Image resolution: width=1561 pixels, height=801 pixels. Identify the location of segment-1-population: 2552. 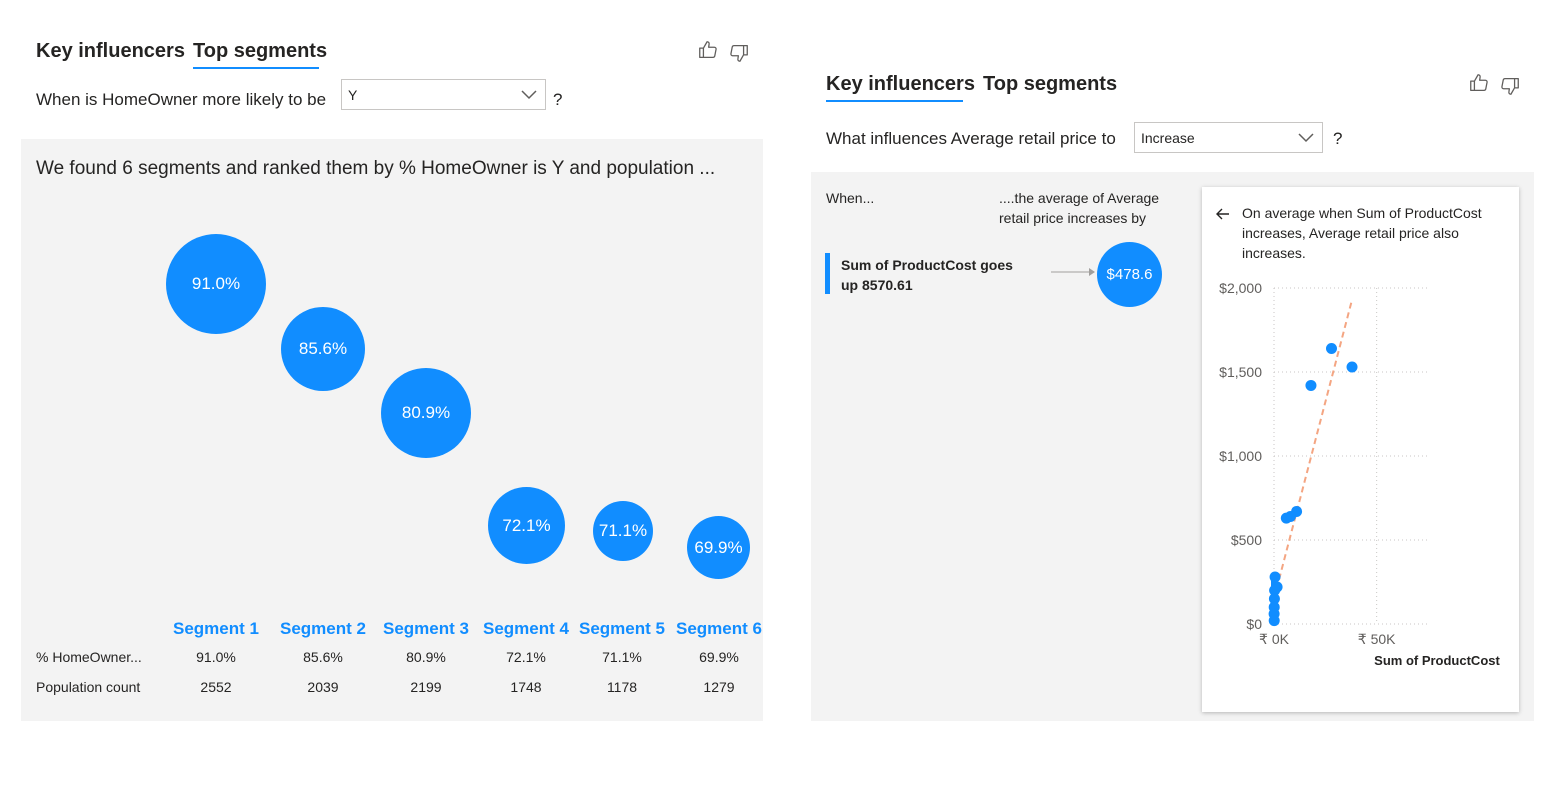
(216, 687).